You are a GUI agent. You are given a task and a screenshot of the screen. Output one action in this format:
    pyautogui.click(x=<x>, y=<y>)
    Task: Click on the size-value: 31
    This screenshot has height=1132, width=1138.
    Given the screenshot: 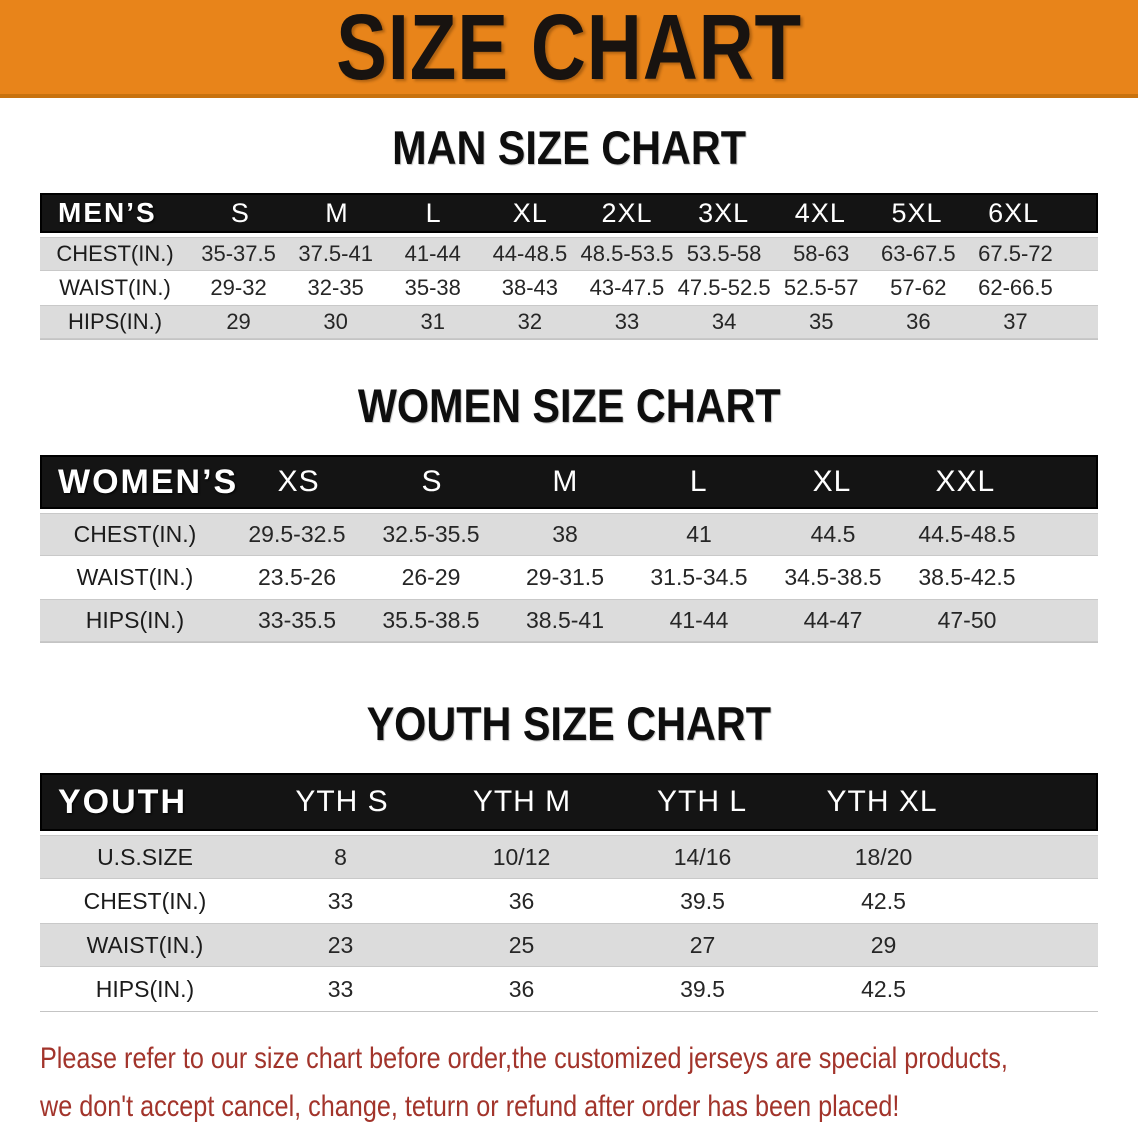 What is the action you would take?
    pyautogui.click(x=433, y=321)
    